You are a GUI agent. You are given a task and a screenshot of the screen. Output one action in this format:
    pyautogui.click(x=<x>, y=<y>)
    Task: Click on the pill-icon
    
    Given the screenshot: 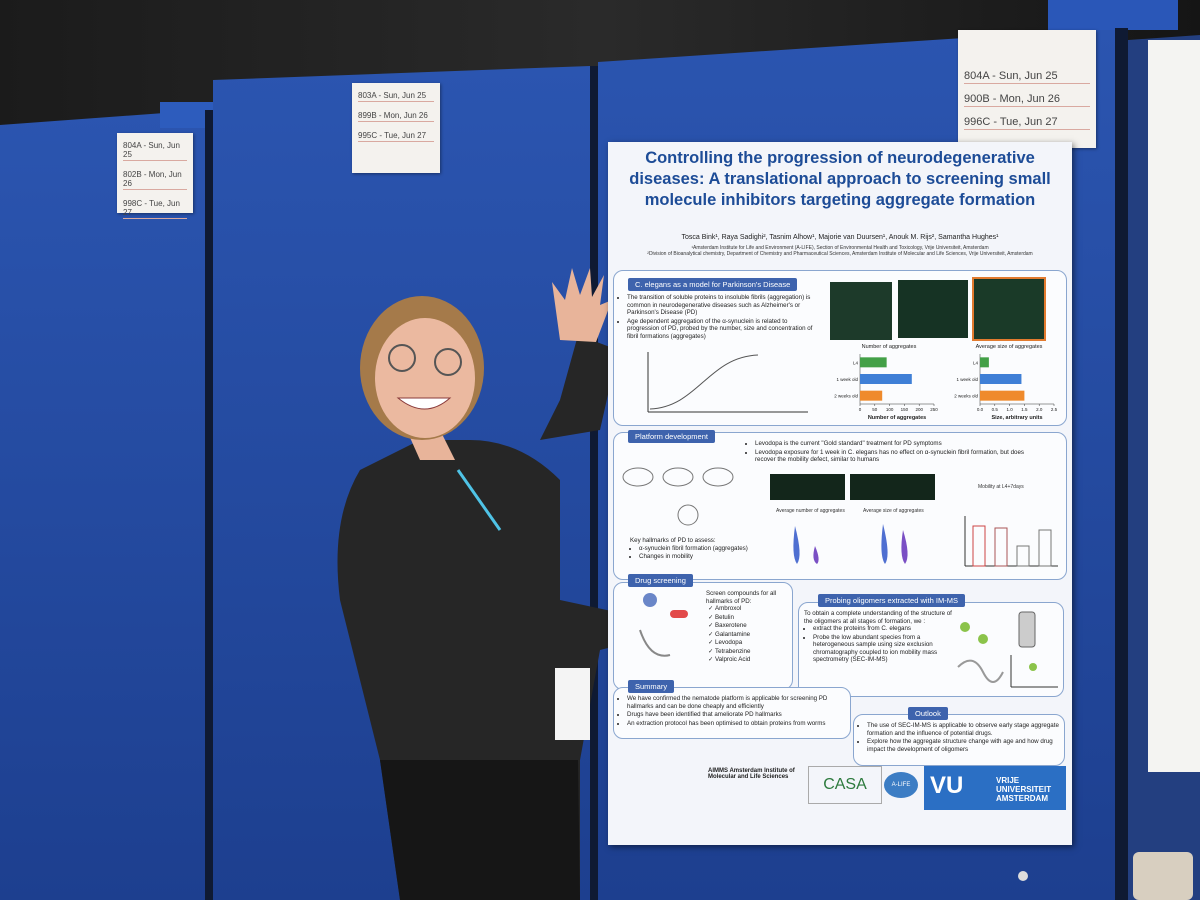 What is the action you would take?
    pyautogui.click(x=679, y=614)
    